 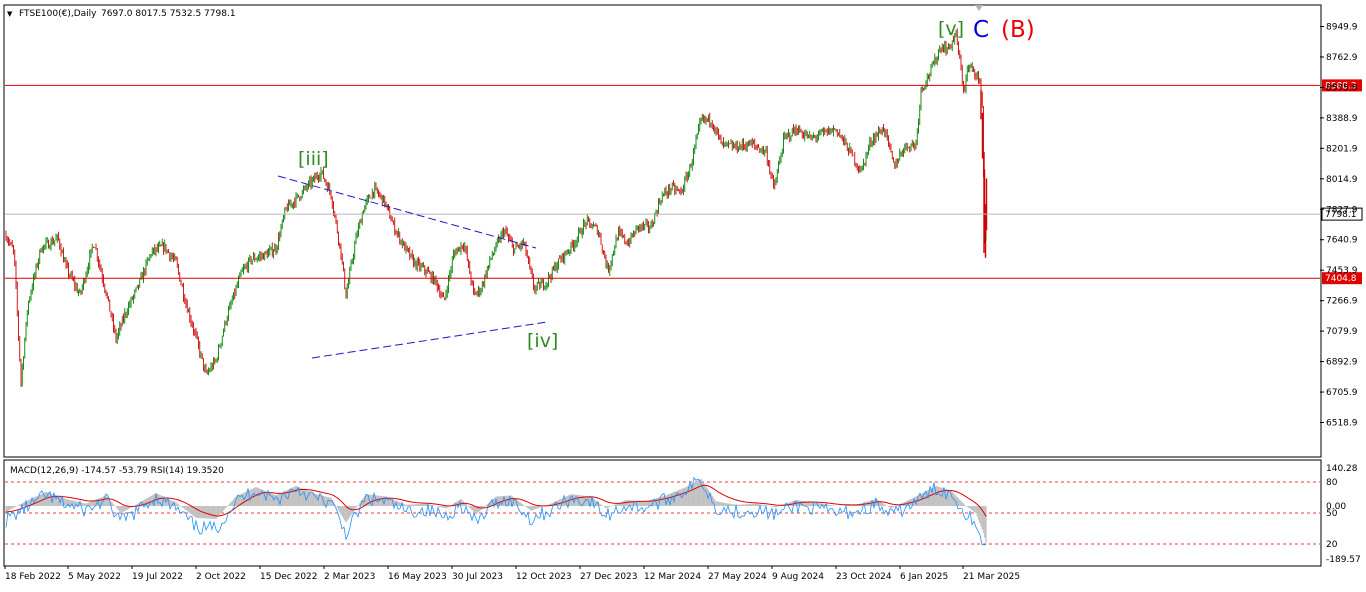 What do you see at coordinates (1342, 149) in the screenshot?
I see `price-tick-label: 8201.9` at bounding box center [1342, 149].